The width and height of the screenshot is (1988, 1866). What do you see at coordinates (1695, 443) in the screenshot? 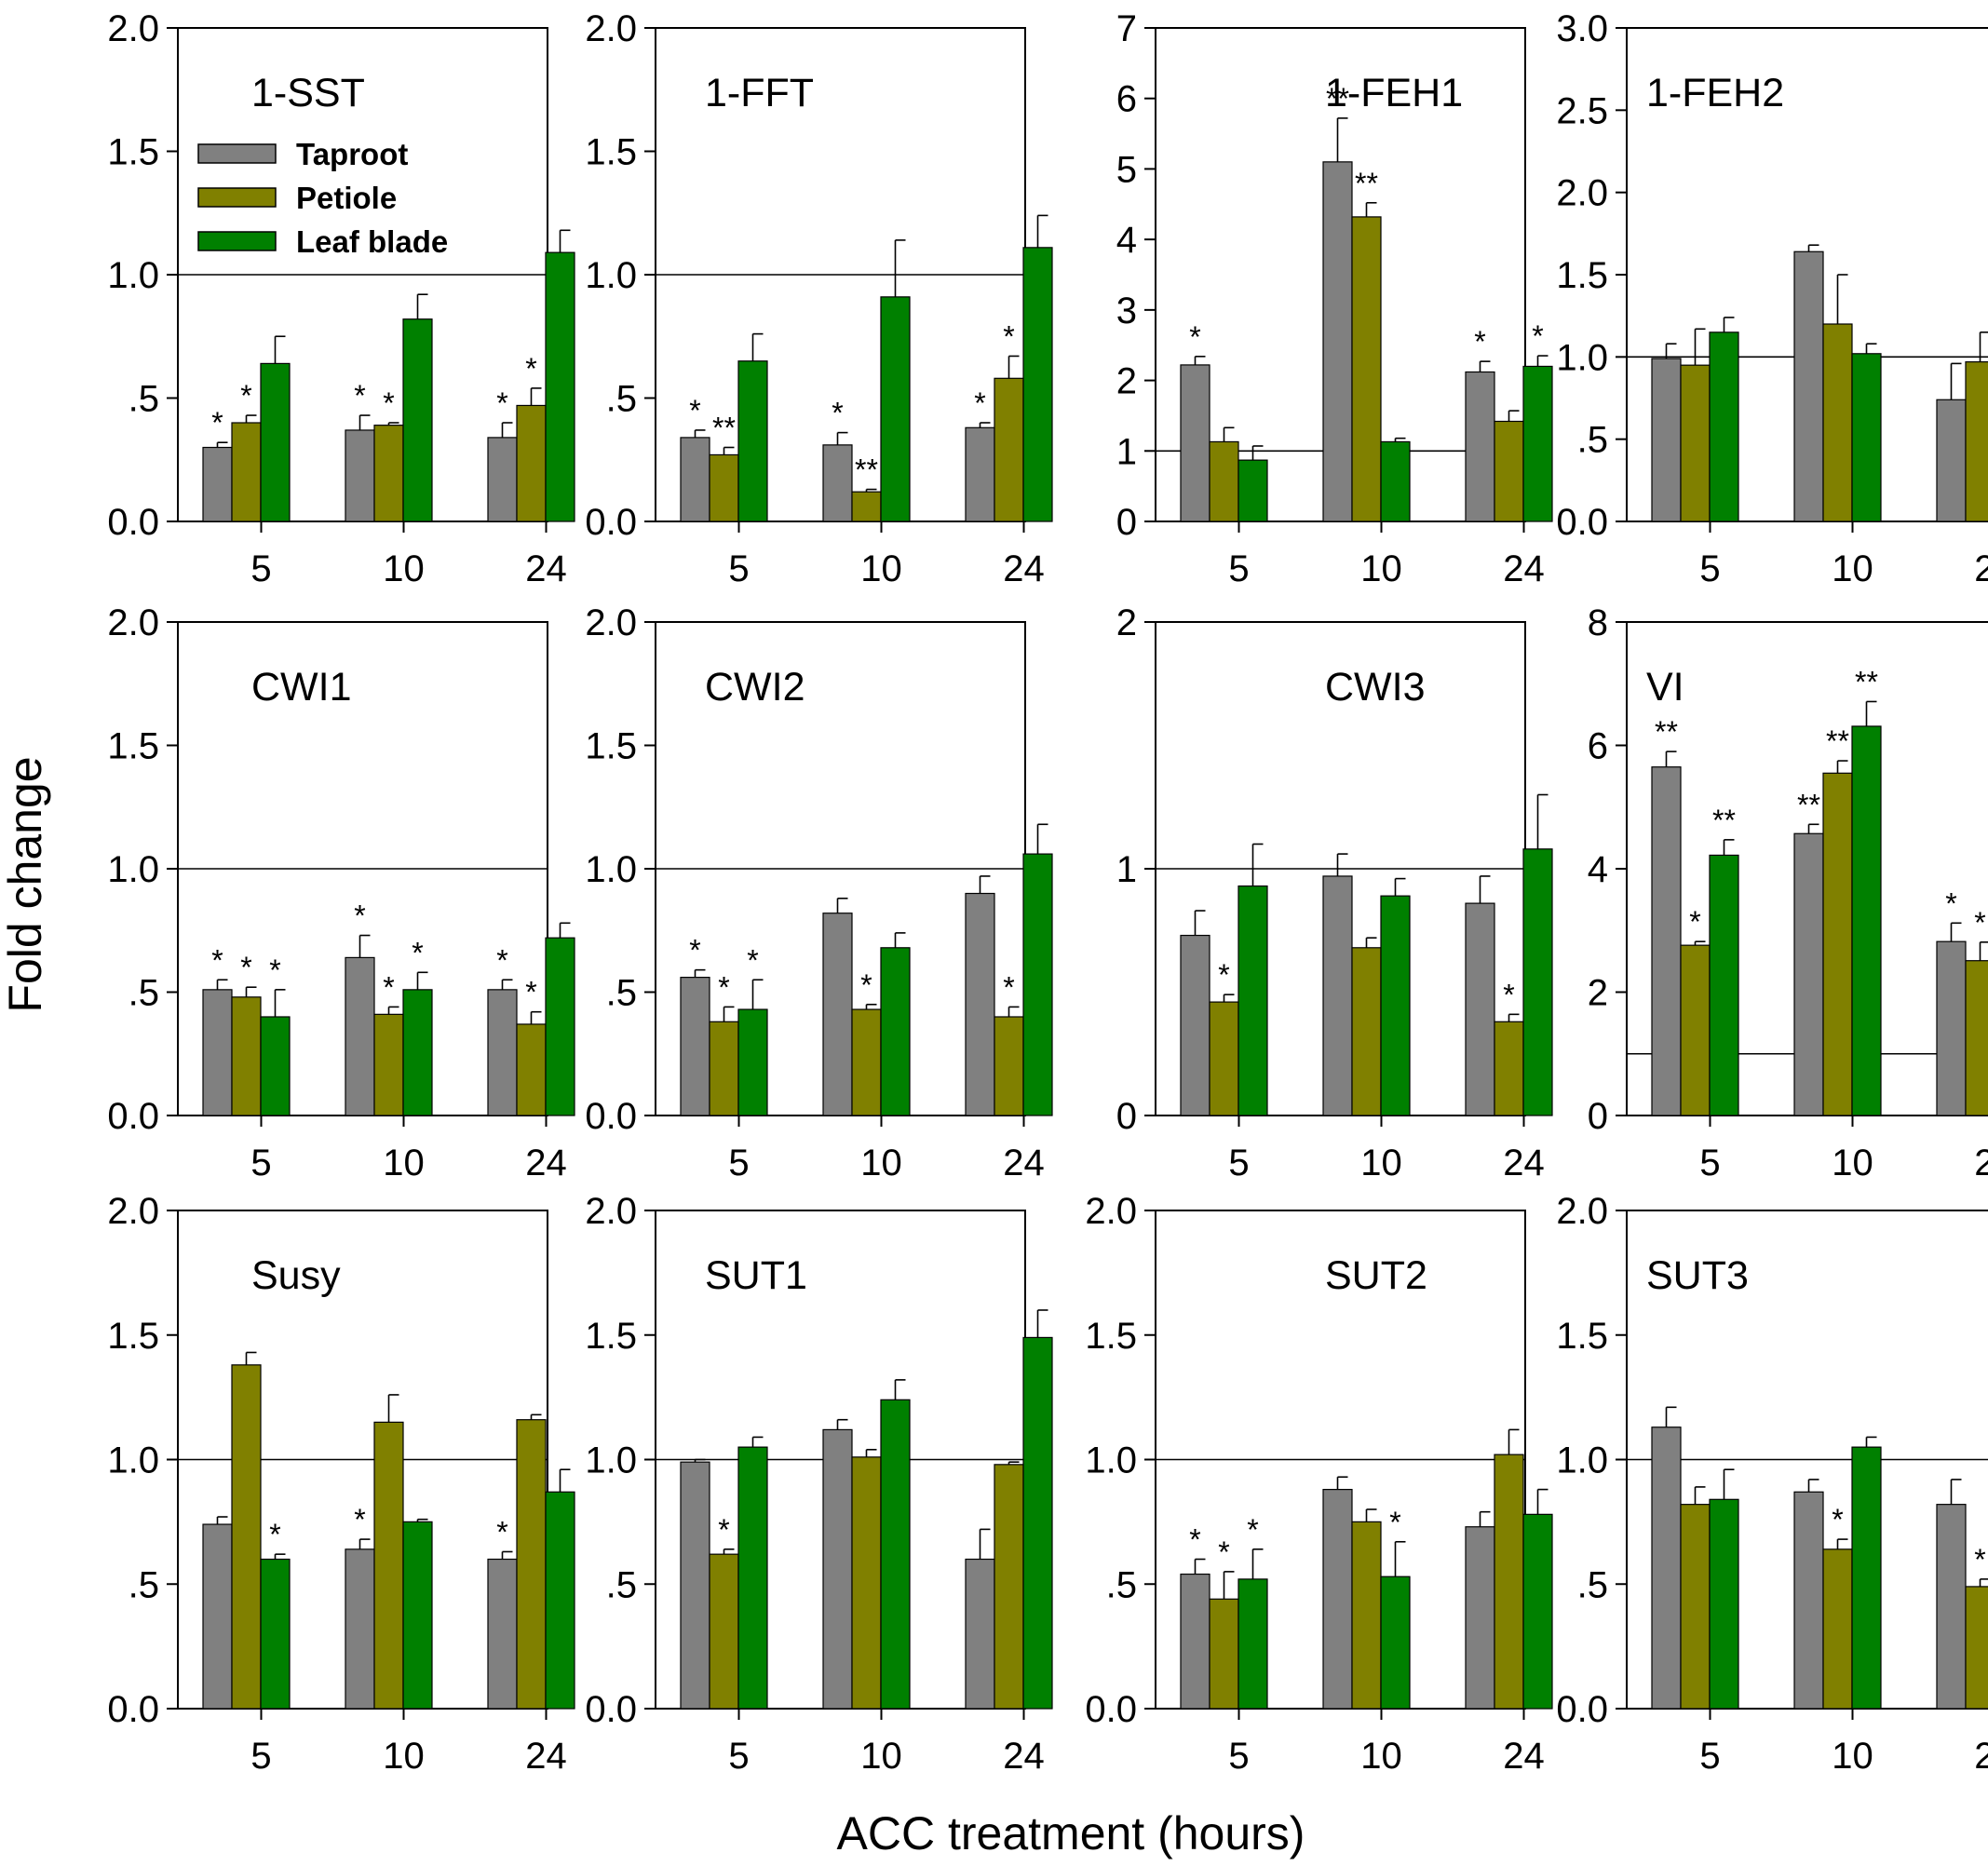
I see `1-feh2-bar-petiole-5` at bounding box center [1695, 443].